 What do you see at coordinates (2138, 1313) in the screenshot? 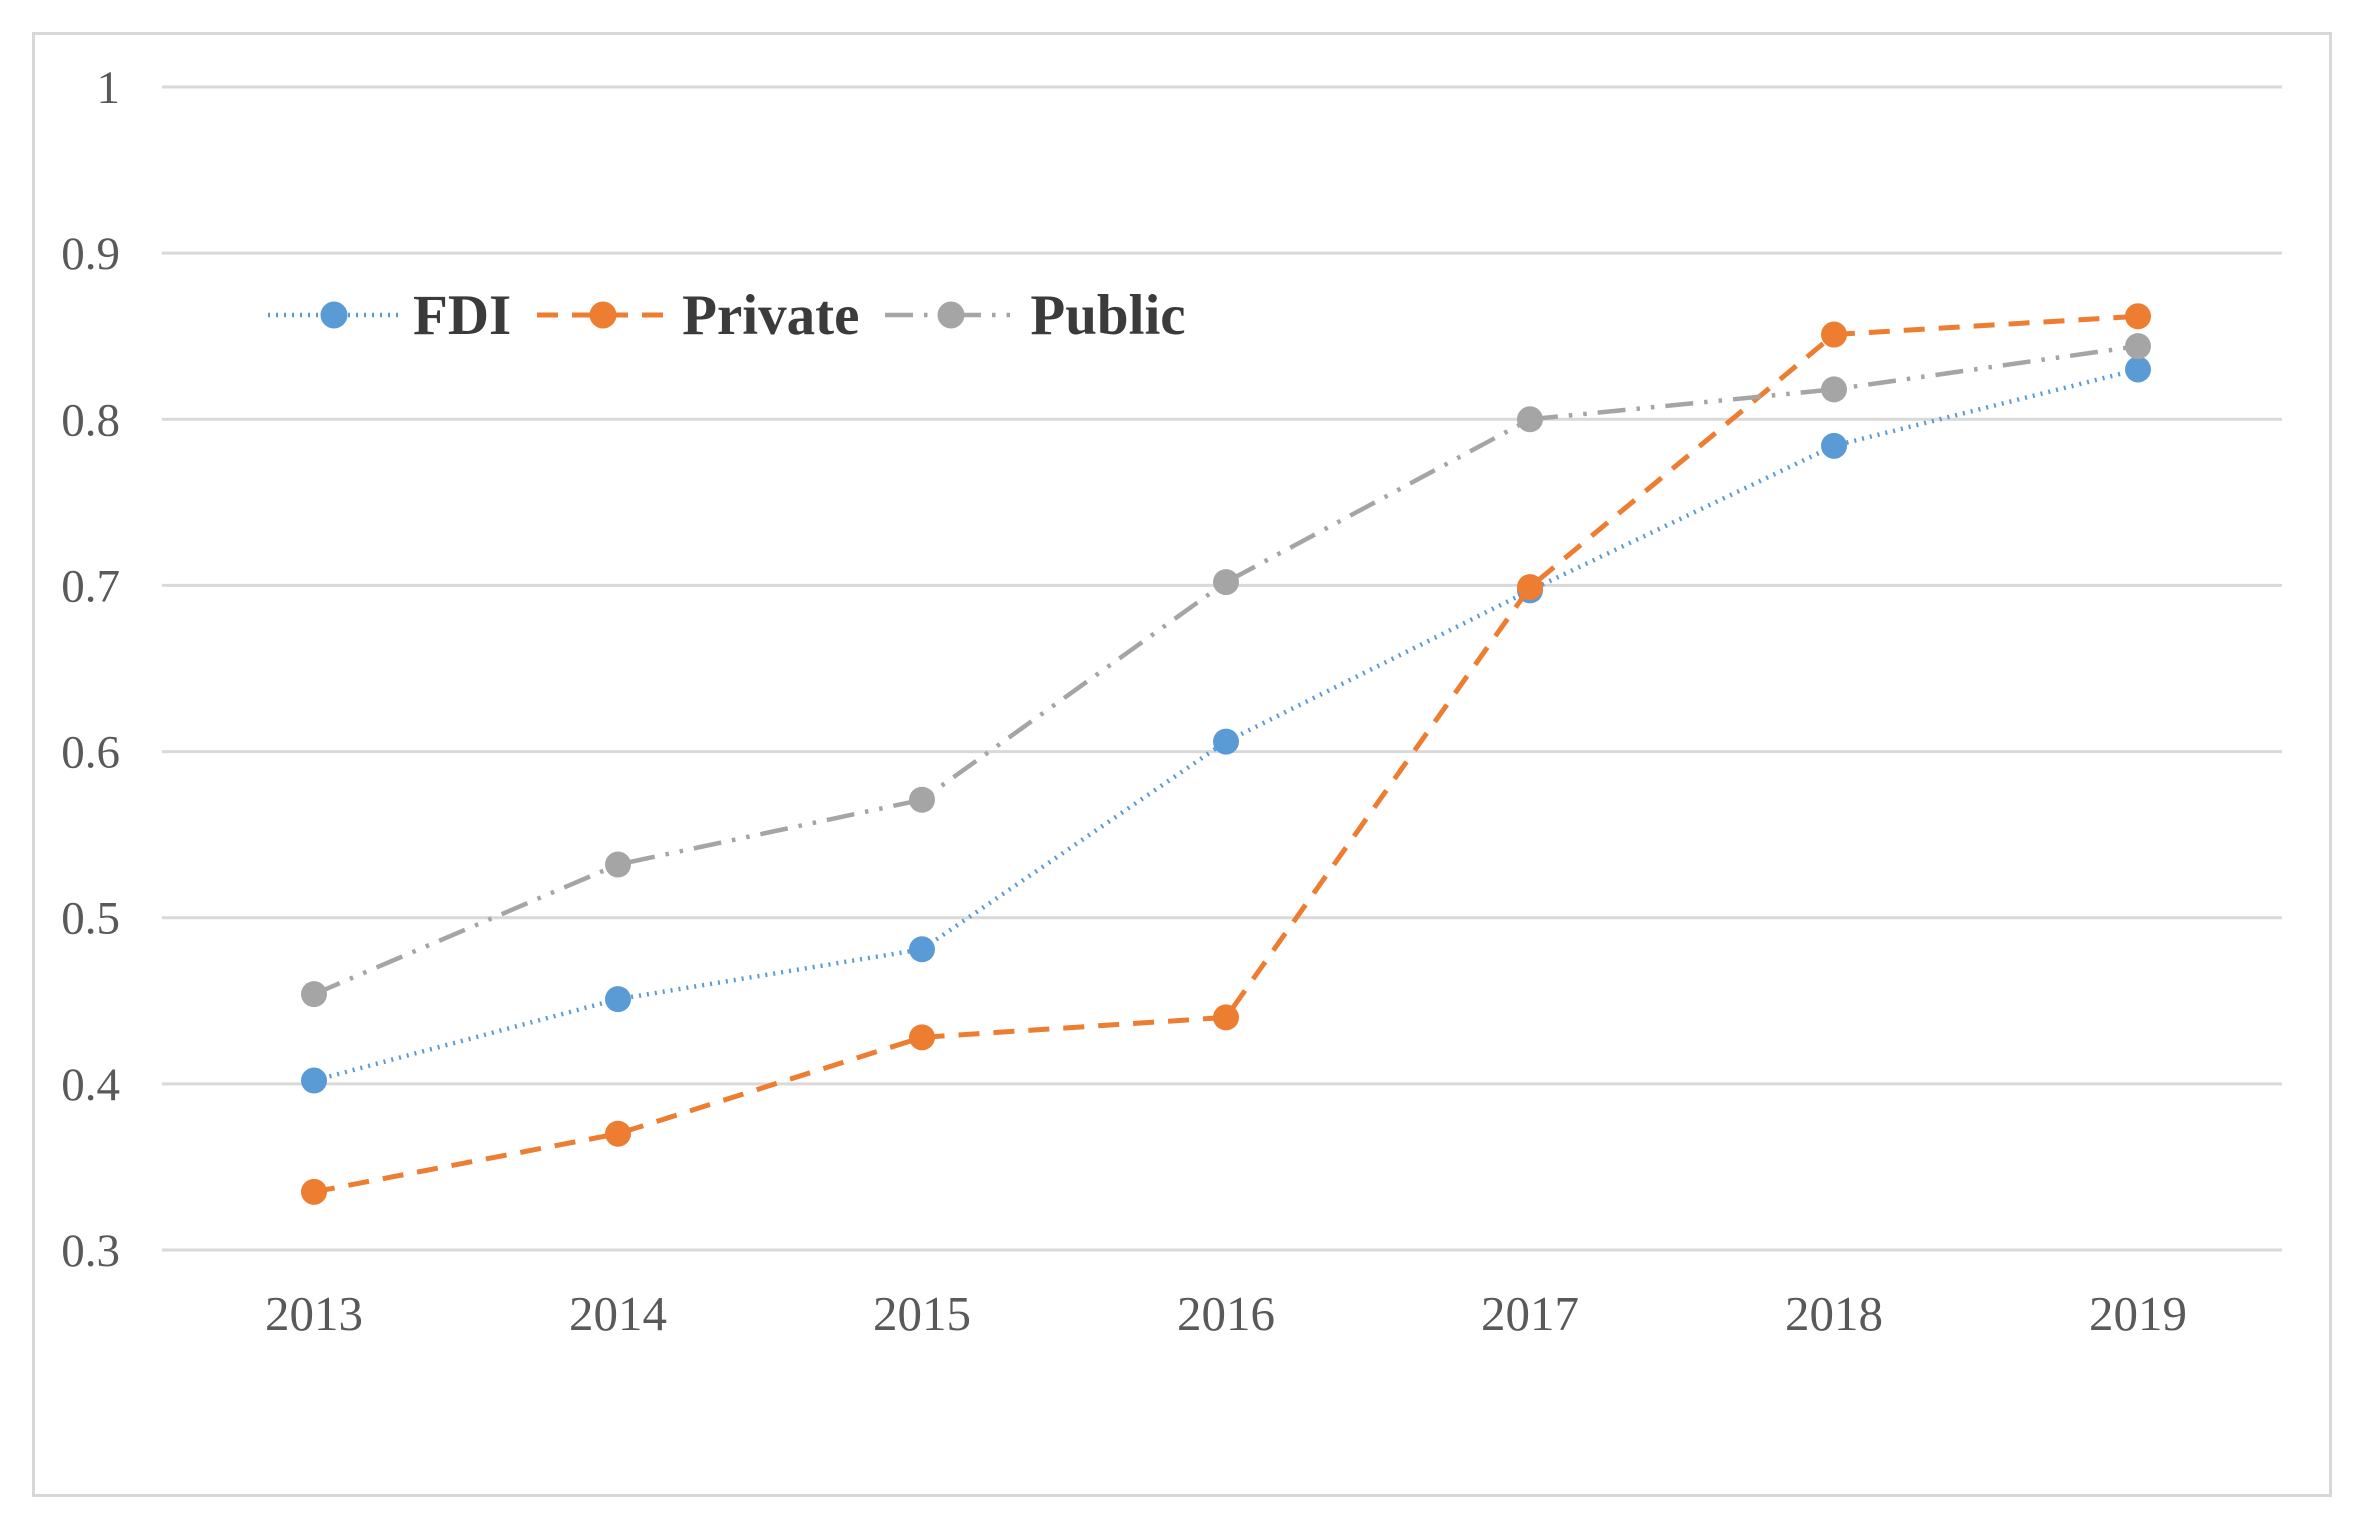
I see `x-tick-label: 2019` at bounding box center [2138, 1313].